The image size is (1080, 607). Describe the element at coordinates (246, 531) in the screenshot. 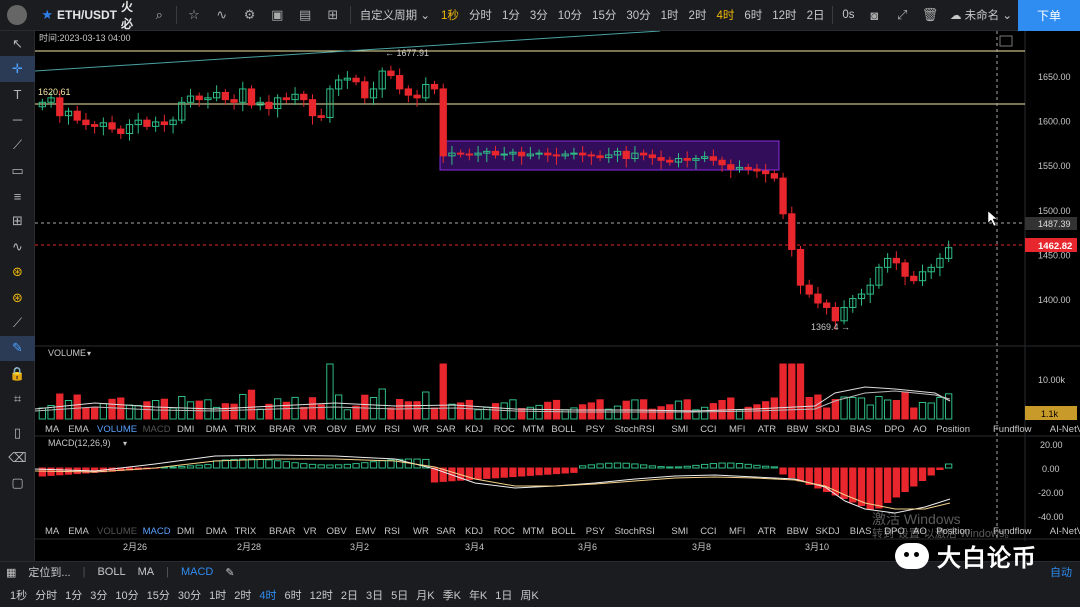

I see `indicator-tab-trix: TRIX` at that location.